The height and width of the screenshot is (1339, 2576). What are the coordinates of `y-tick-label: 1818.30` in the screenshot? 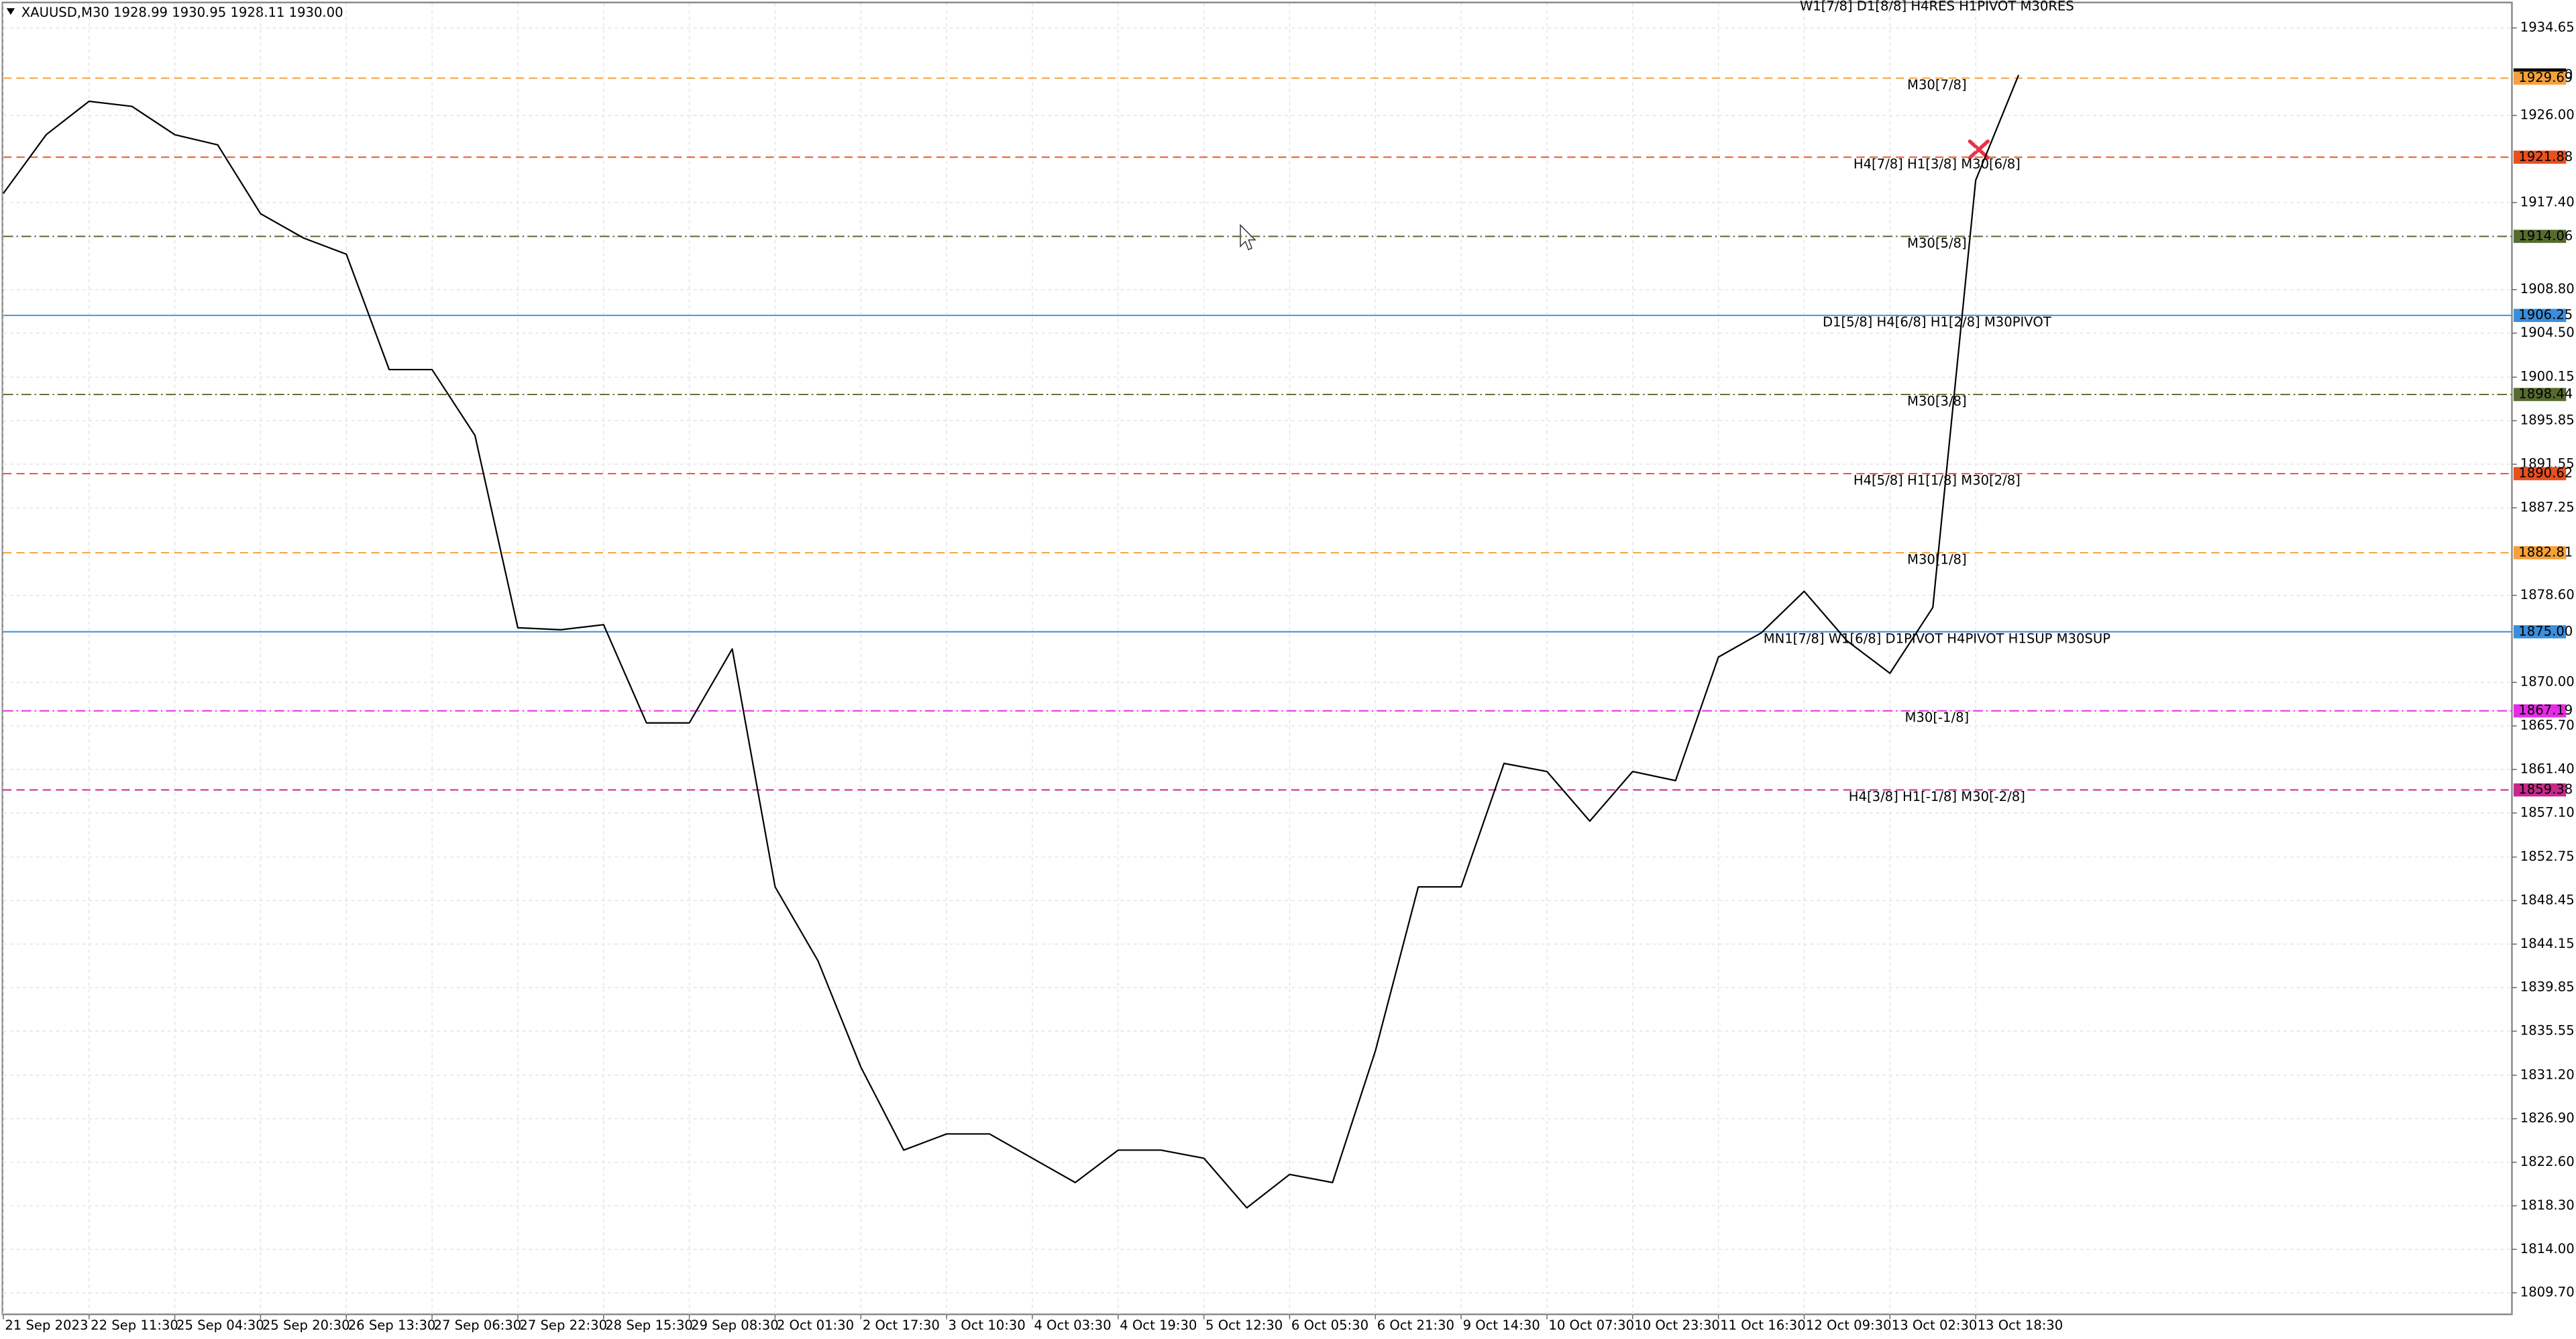 It's located at (2547, 1205).